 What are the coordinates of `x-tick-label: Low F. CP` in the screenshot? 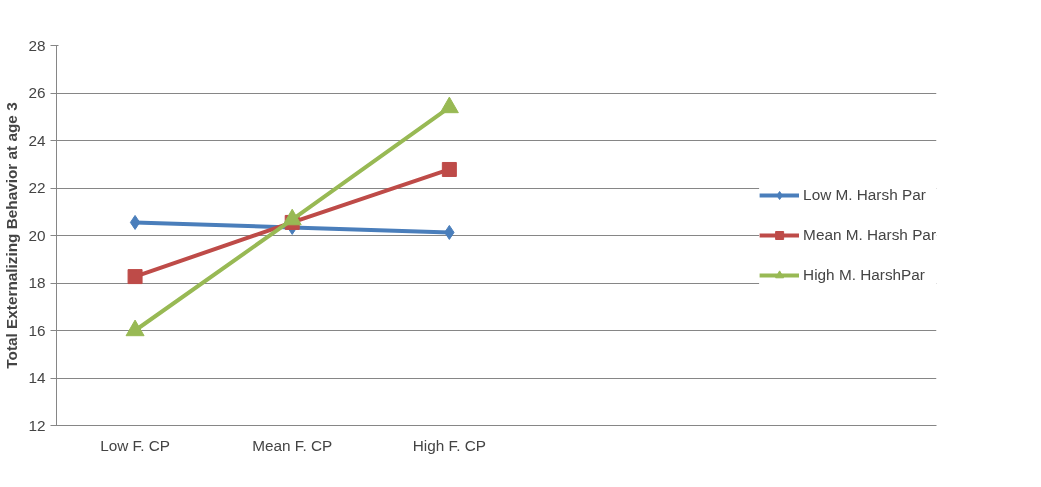 It's located at (135, 445).